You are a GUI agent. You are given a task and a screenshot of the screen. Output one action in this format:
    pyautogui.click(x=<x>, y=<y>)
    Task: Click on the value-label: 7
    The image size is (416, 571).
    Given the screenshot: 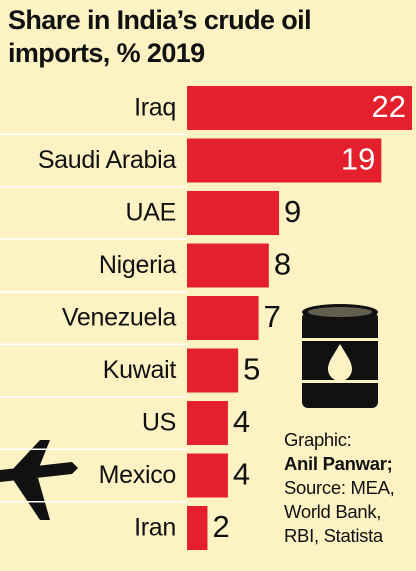 What is the action you would take?
    pyautogui.click(x=272, y=316)
    